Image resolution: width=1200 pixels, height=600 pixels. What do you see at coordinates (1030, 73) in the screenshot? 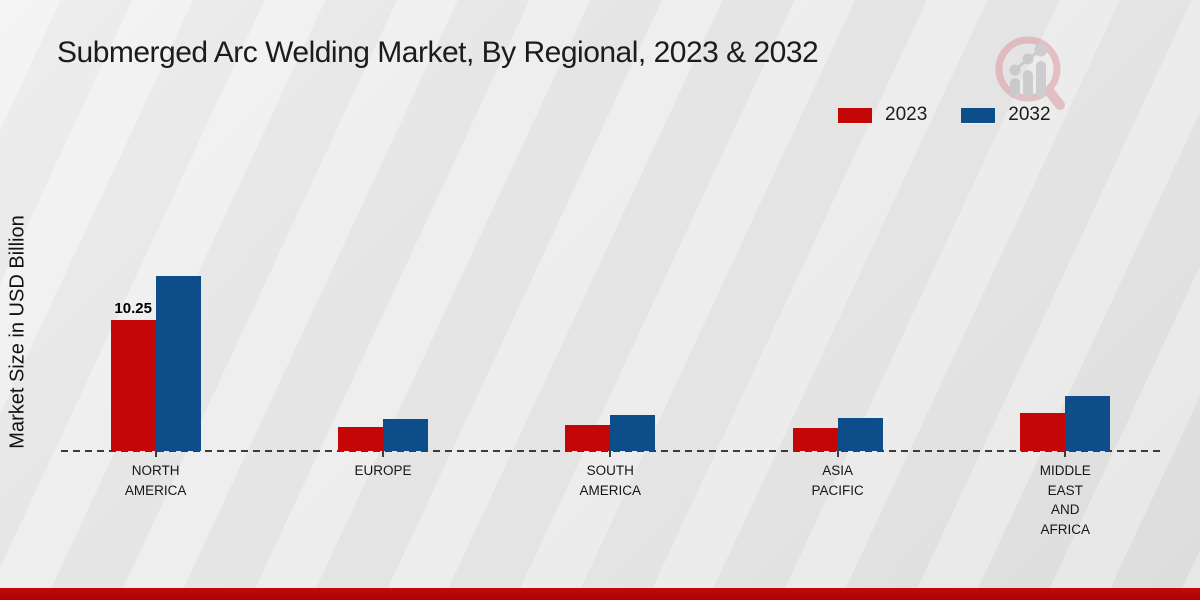
I see `magnifier-bar-chart-logo-icon` at bounding box center [1030, 73].